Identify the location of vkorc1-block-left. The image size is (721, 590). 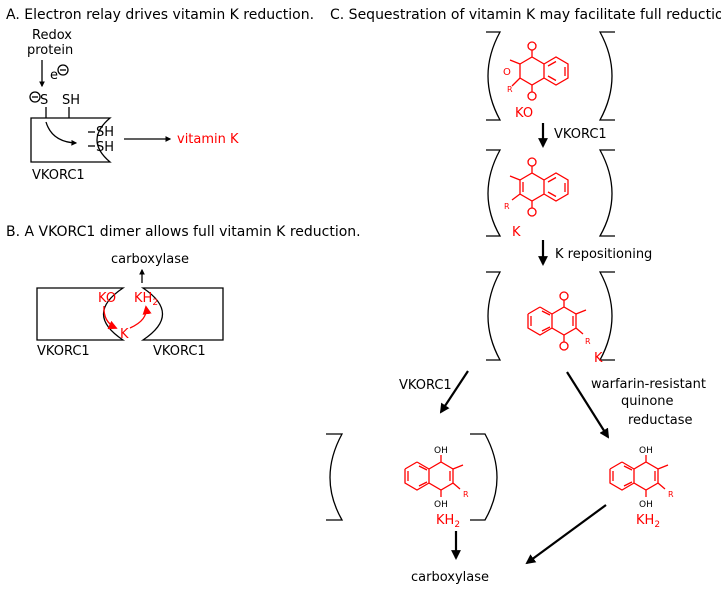
(81, 314).